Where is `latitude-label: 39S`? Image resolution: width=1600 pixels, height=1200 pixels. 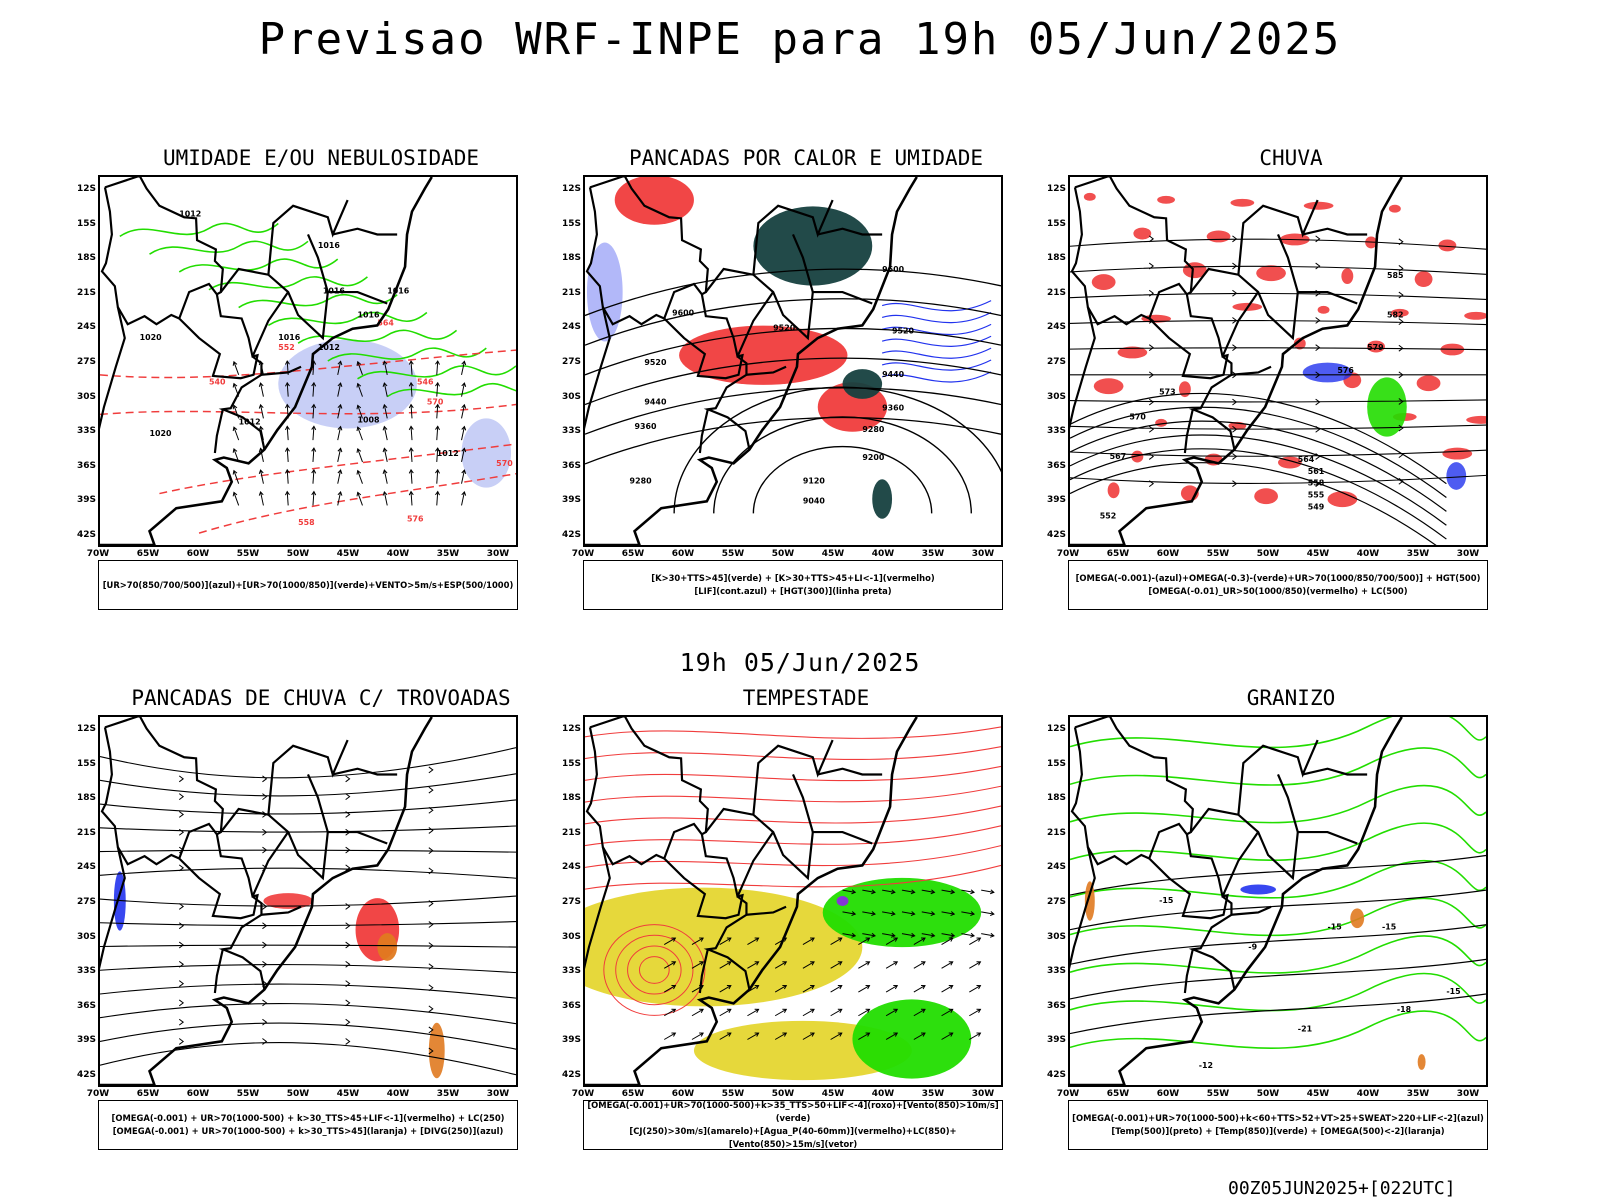
latitude-label: 39S is located at coordinates (86, 500).